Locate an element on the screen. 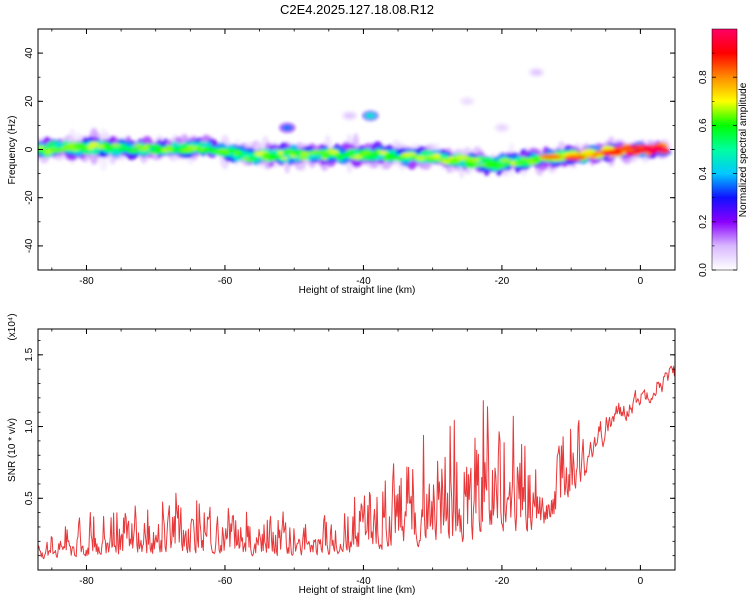 This screenshot has height=605, width=750. colorbar-tick-label: 0.6 is located at coordinates (703, 125).